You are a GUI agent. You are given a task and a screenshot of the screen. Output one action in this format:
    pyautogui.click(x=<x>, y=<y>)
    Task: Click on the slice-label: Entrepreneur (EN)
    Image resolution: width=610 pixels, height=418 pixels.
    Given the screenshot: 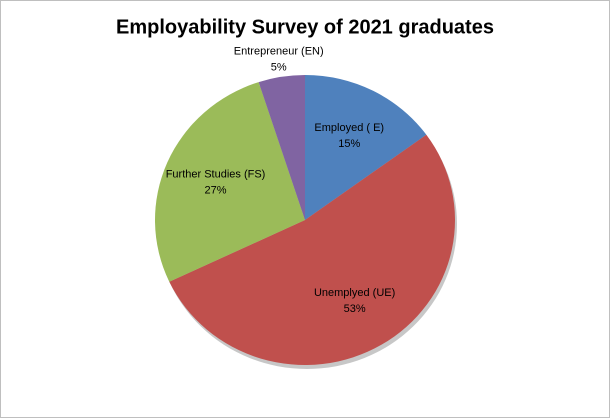 What is the action you would take?
    pyautogui.click(x=279, y=52)
    